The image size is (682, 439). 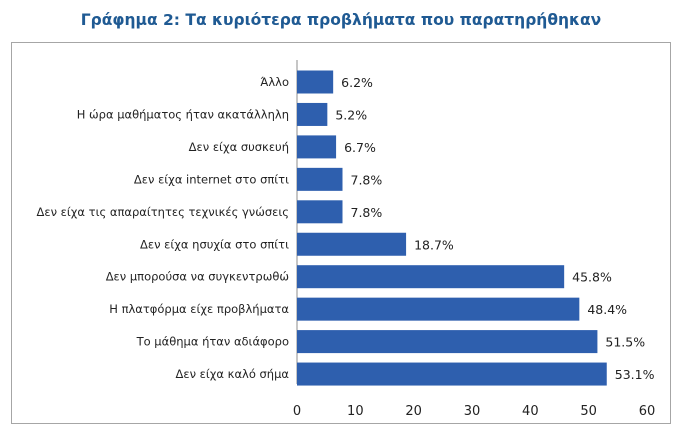 What do you see at coordinates (472, 411) in the screenshot?
I see `x-tick-label: 30` at bounding box center [472, 411].